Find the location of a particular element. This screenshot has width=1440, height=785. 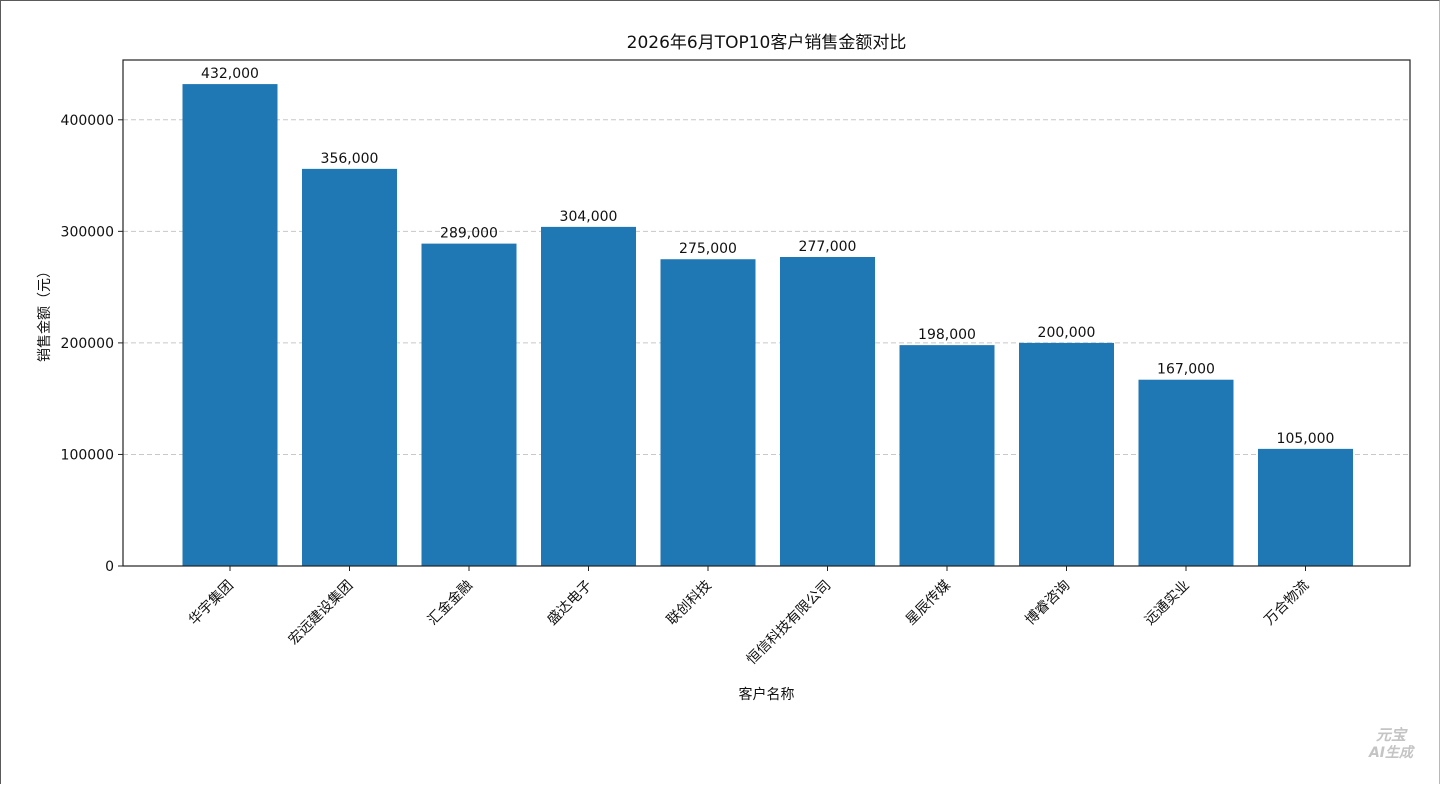

bar-value-label: 356,000 is located at coordinates (350, 159).